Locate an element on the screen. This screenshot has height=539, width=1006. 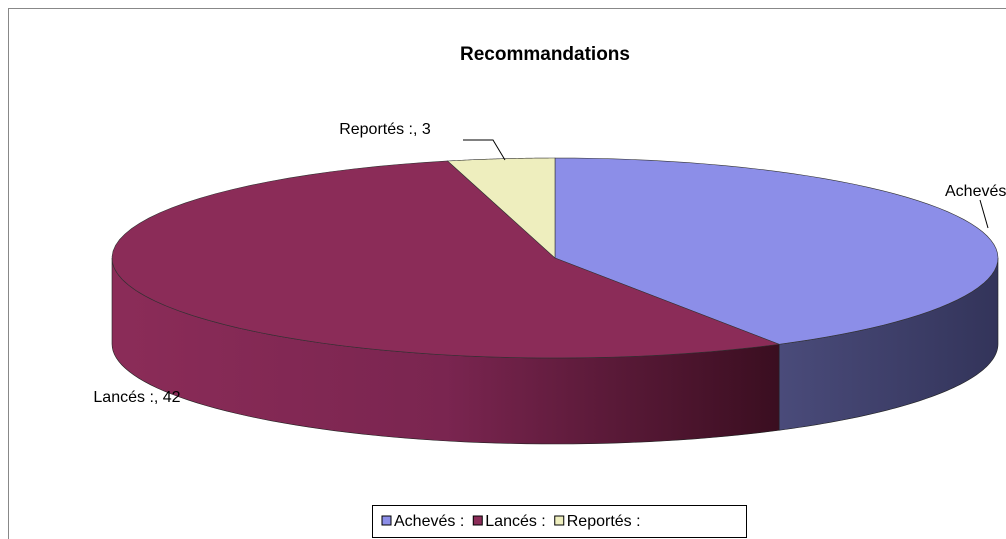
data-label: Achevés :, 32 is located at coordinates (975, 191).